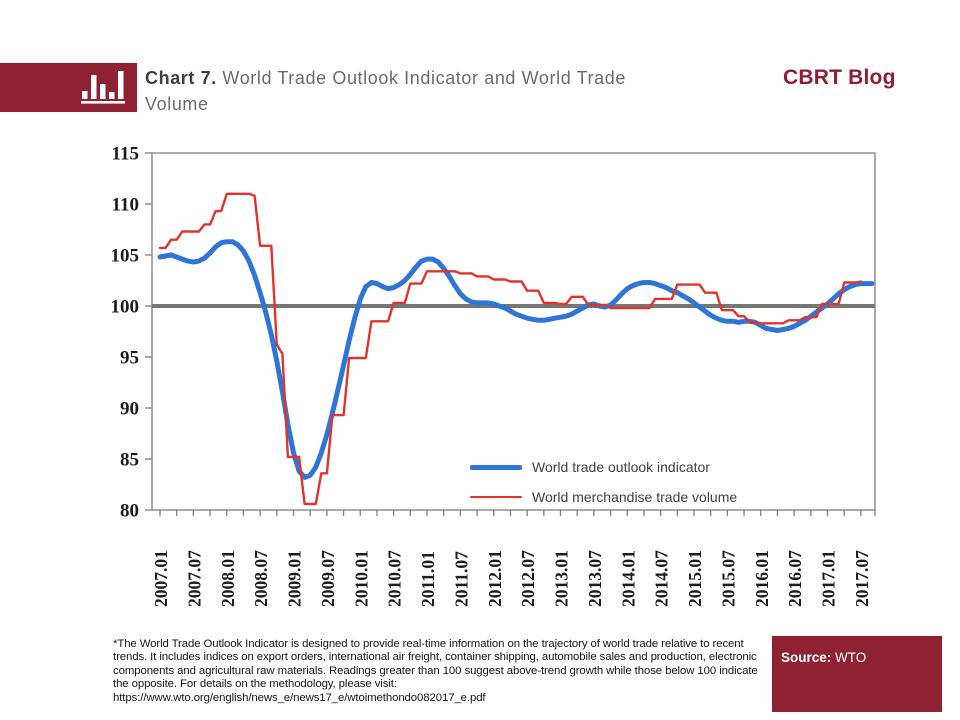  I want to click on source-label: Source:, so click(806, 657).